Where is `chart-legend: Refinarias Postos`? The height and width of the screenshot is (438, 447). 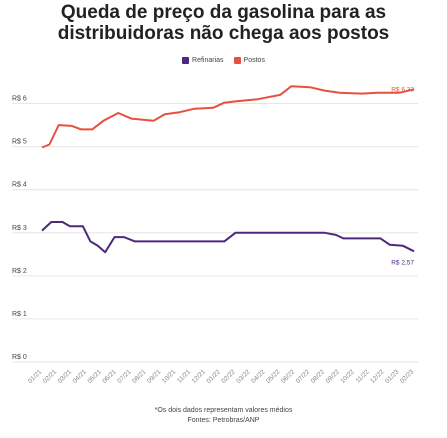 chart-legend: Refinarias Postos is located at coordinates (223, 60).